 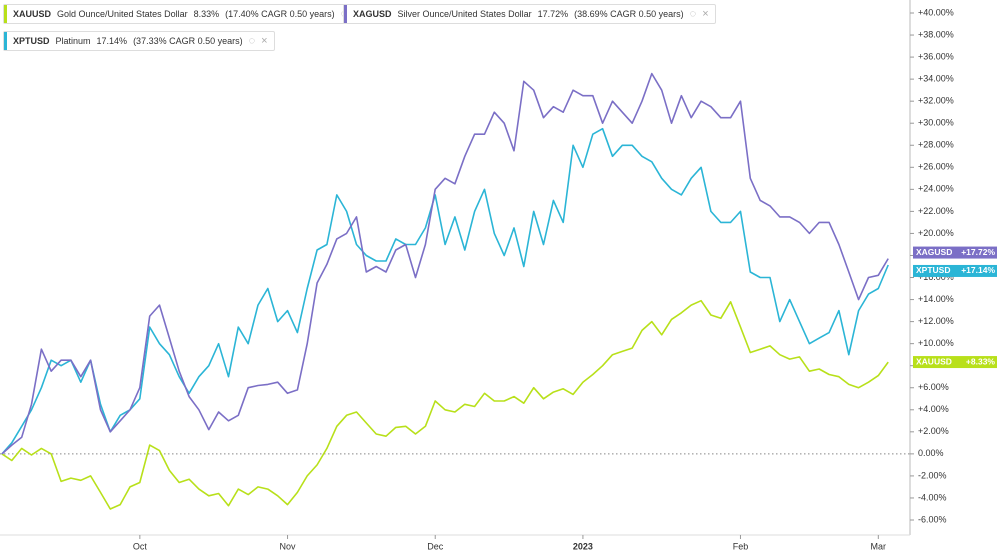 I want to click on end-label-value: +17.72%, so click(x=978, y=252).